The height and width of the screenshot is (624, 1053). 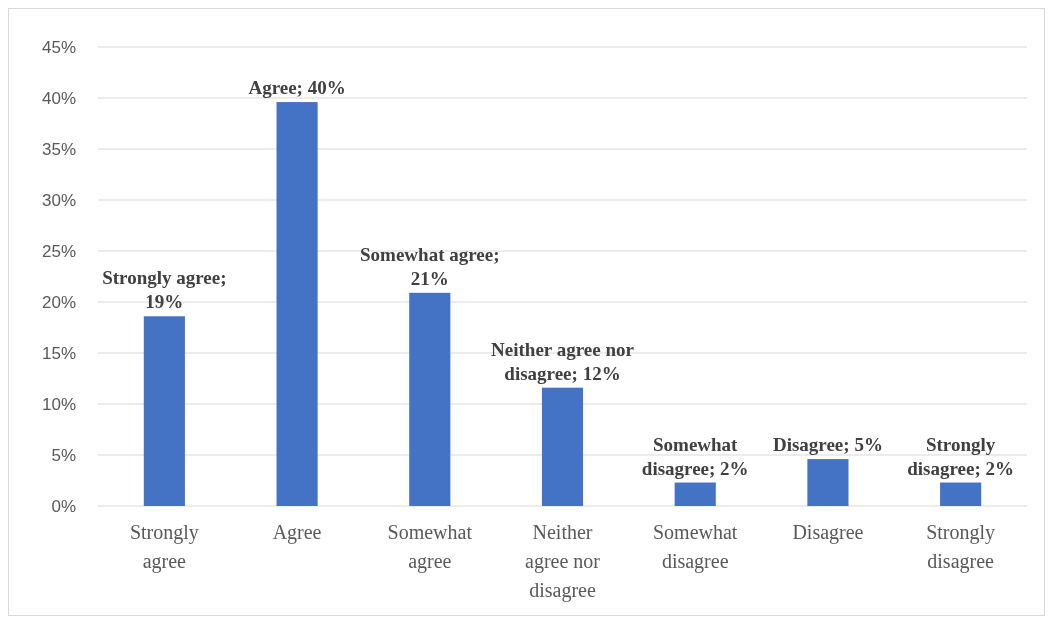 I want to click on y-tick-label: 5%, so click(x=63, y=455).